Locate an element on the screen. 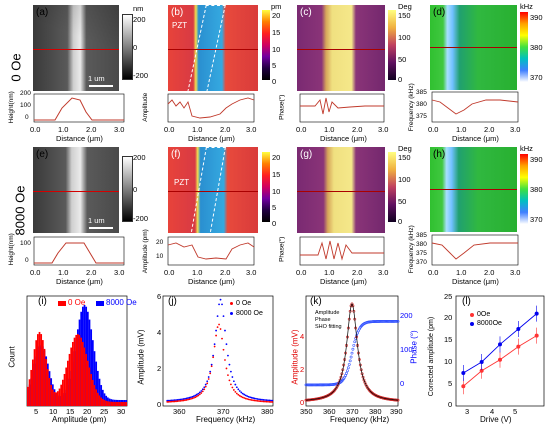  freq-profile-tick: 385 is located at coordinates (421, 235).